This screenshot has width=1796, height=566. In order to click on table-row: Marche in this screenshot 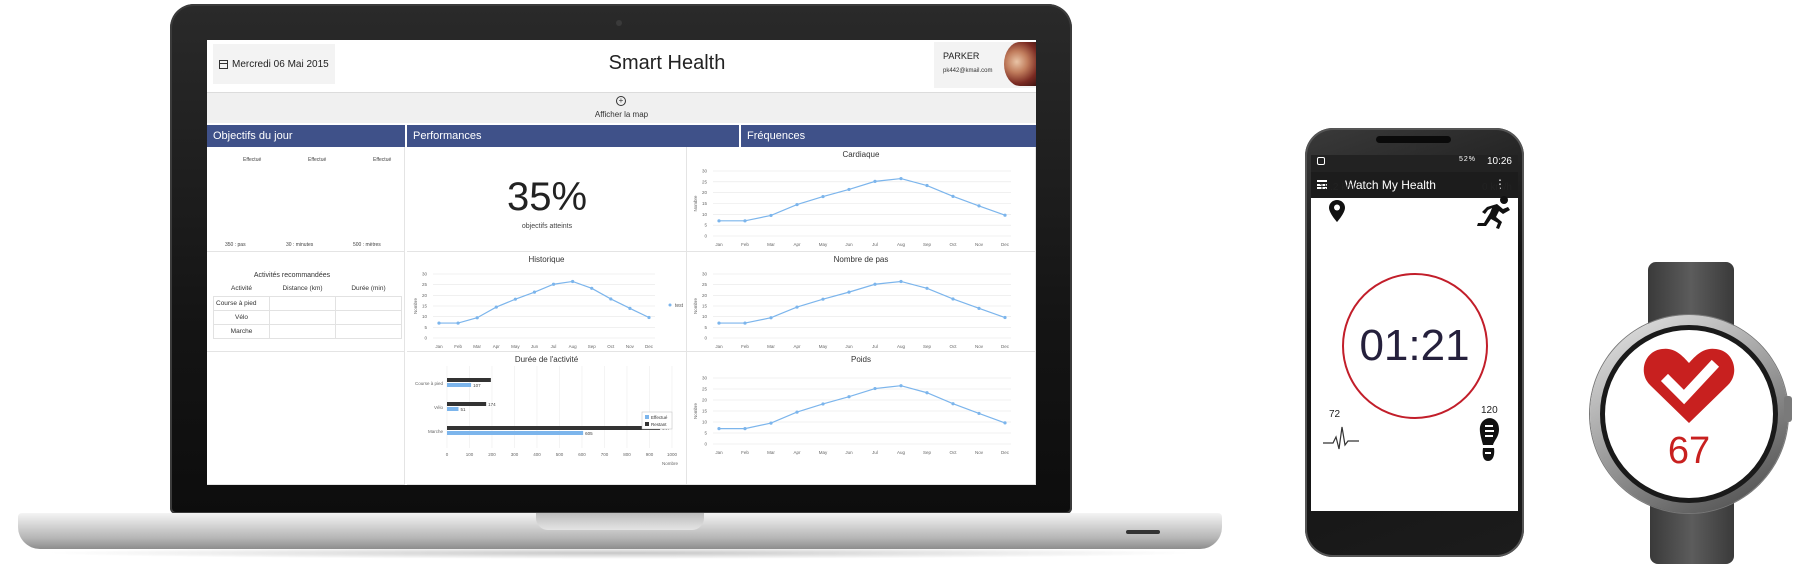, I will do `click(307, 331)`.